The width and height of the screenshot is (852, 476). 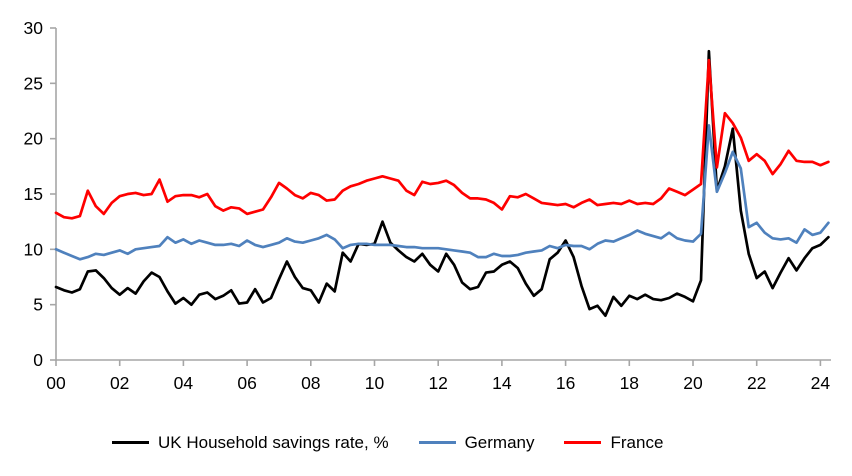 What do you see at coordinates (499, 442) in the screenshot?
I see `legend-label-germany: Germany` at bounding box center [499, 442].